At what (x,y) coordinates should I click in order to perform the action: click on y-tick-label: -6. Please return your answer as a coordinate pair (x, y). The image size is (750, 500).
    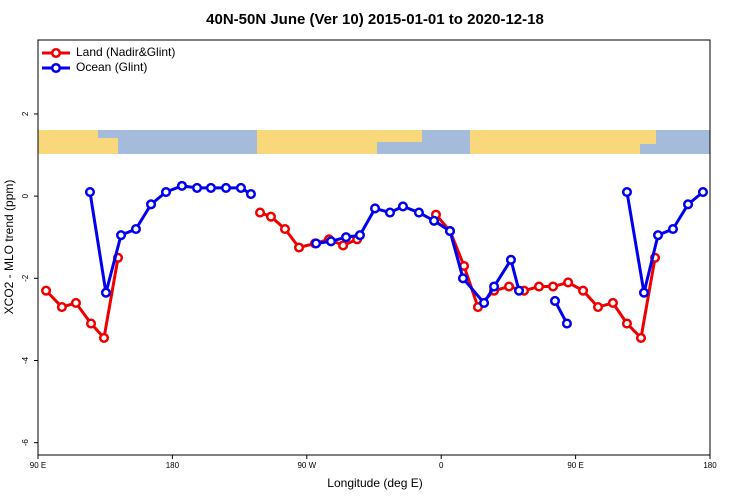
    Looking at the image, I should click on (25, 443).